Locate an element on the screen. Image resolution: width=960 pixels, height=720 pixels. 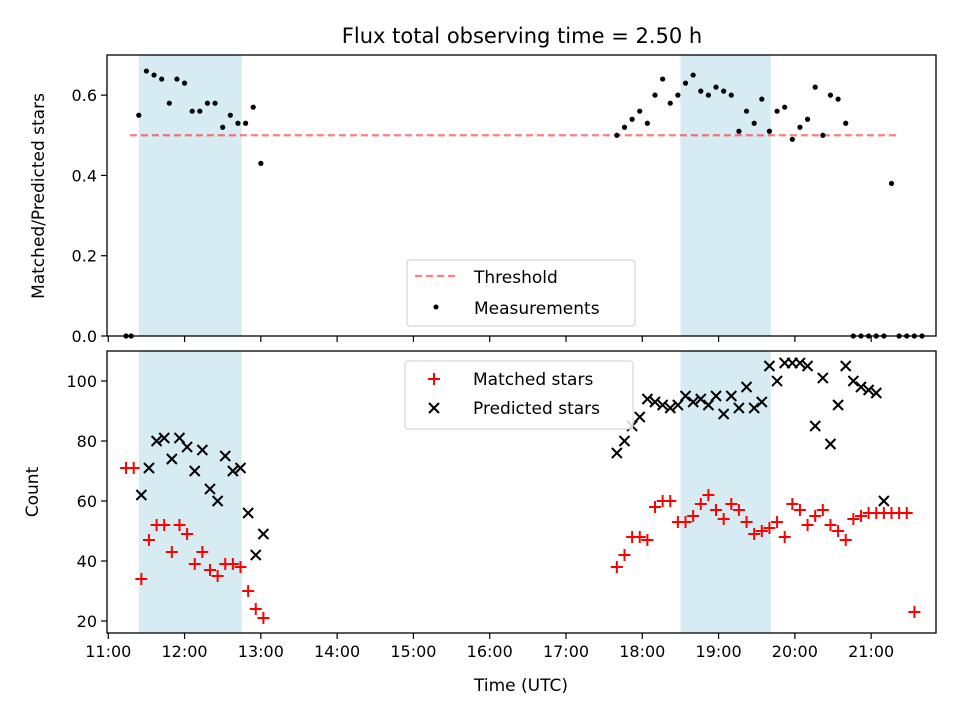
y-tick-label: 0.6 is located at coordinates (84, 95).